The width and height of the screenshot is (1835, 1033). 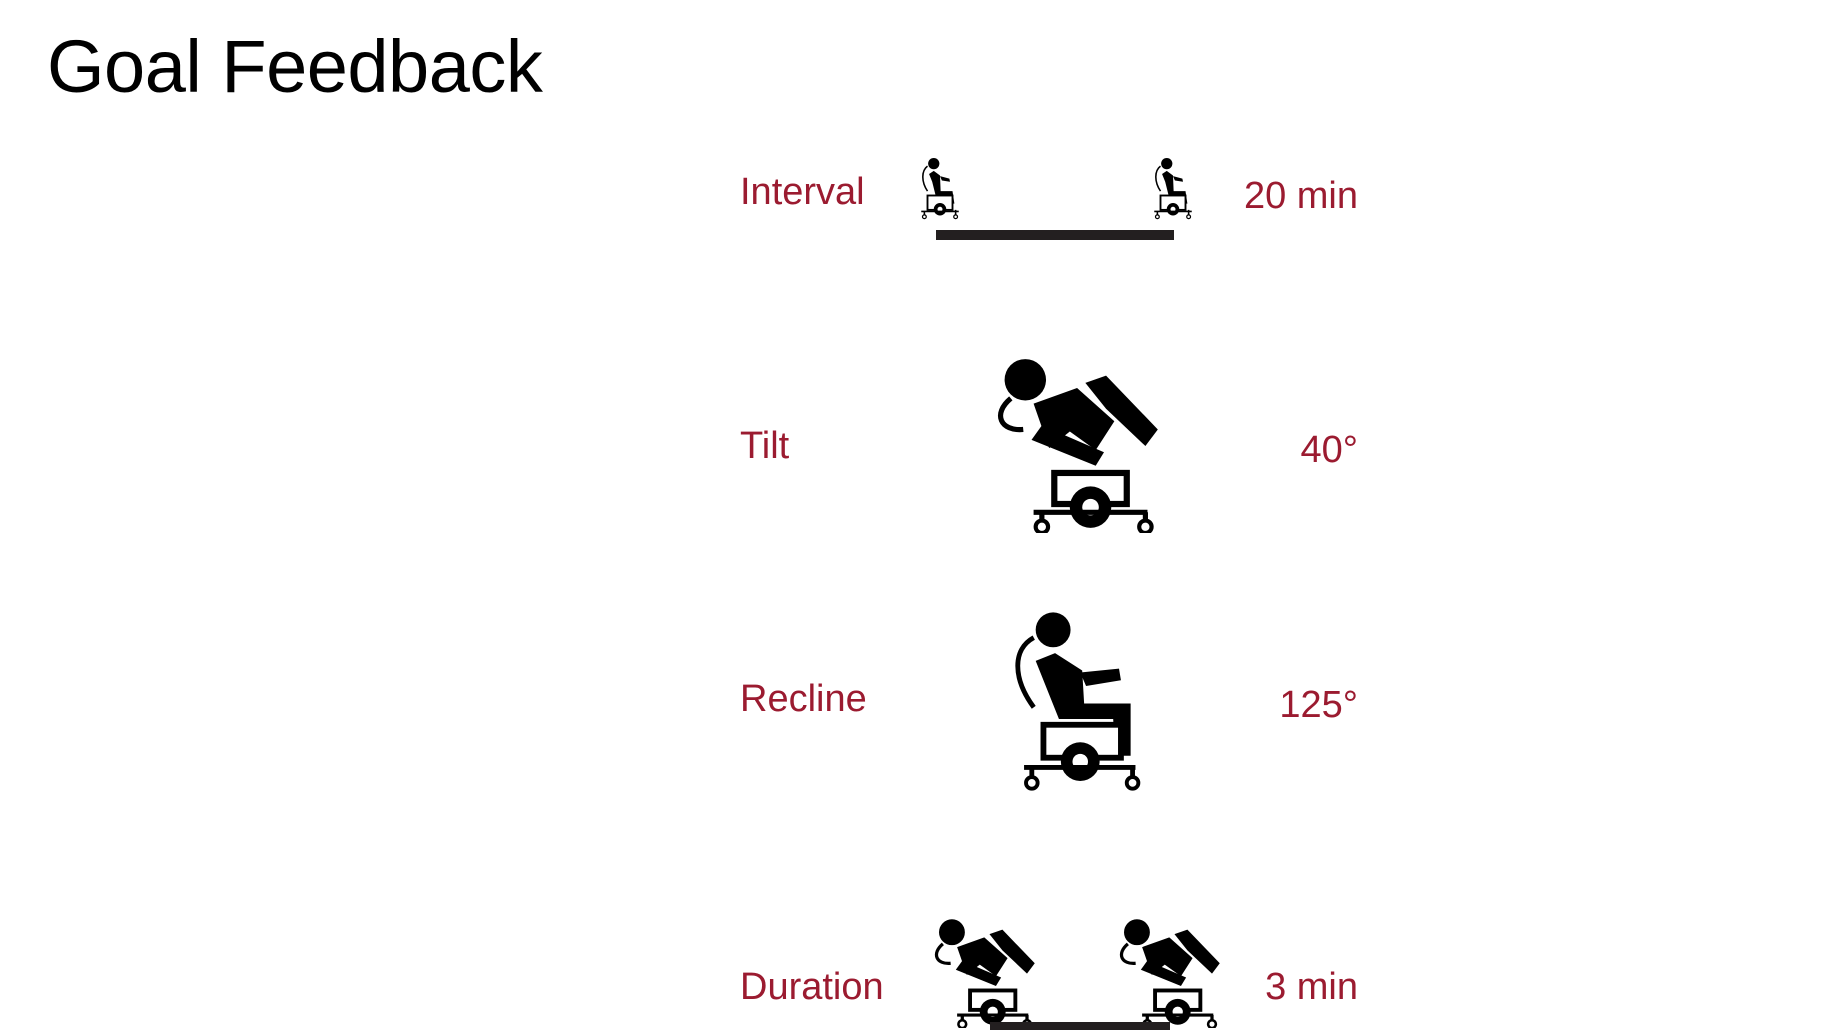 I want to click on recline-value: 125°, so click(x=1318, y=705).